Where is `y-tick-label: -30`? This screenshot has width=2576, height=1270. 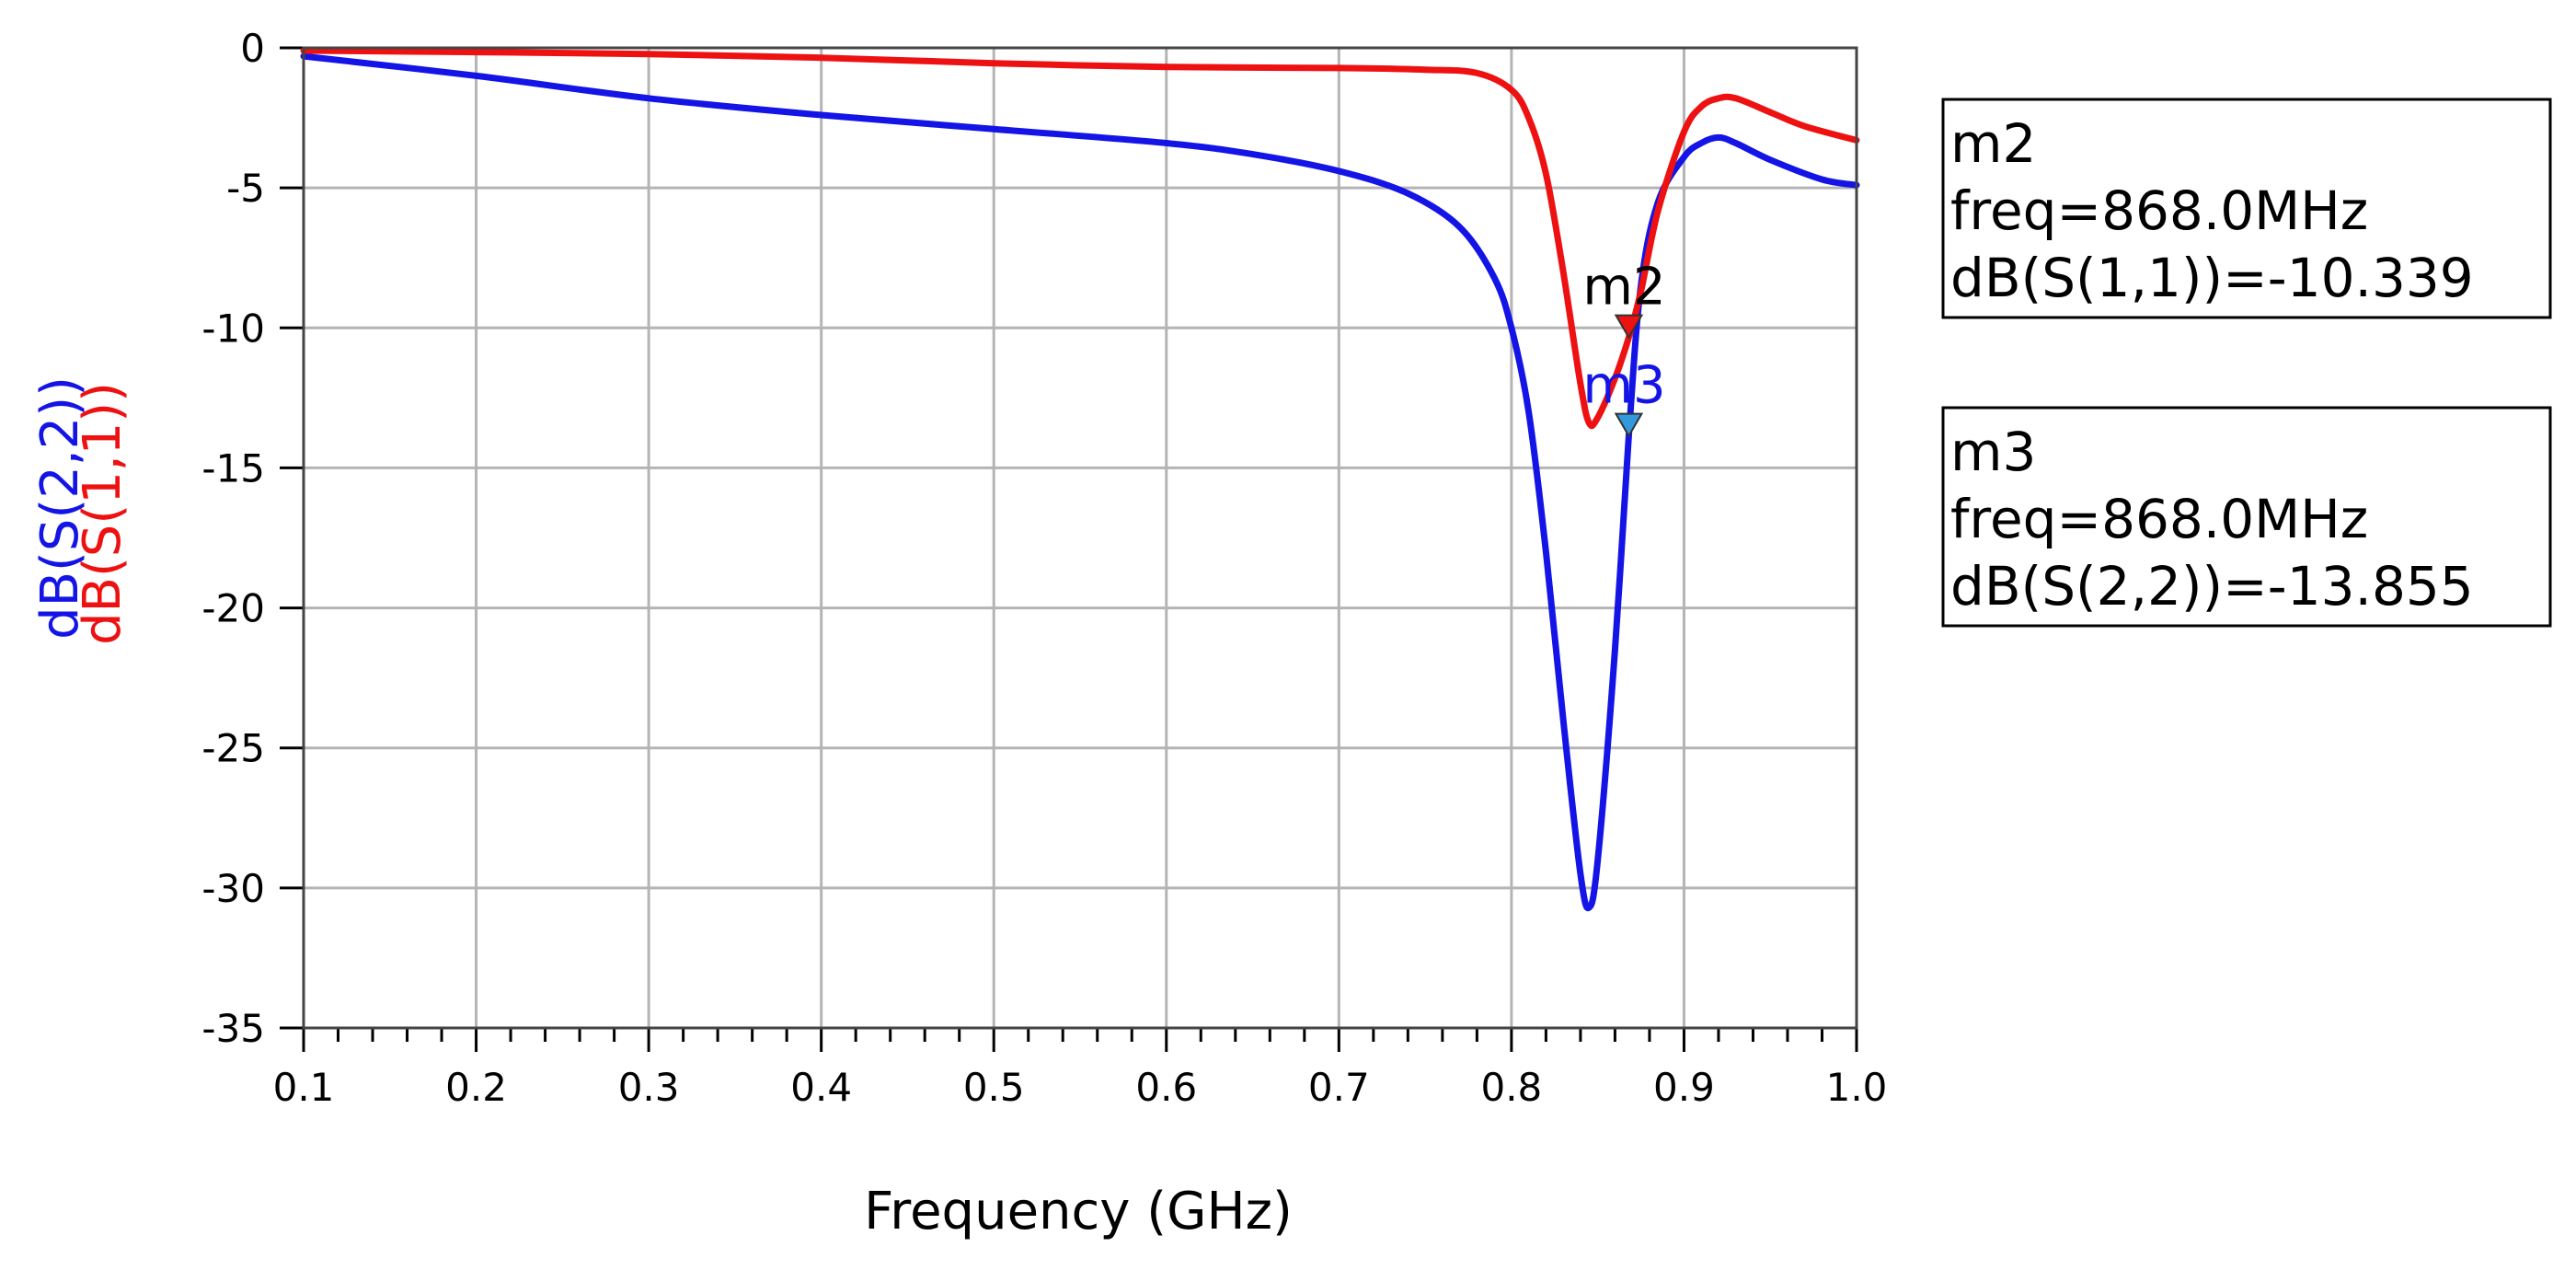 y-tick-label: -30 is located at coordinates (233, 888).